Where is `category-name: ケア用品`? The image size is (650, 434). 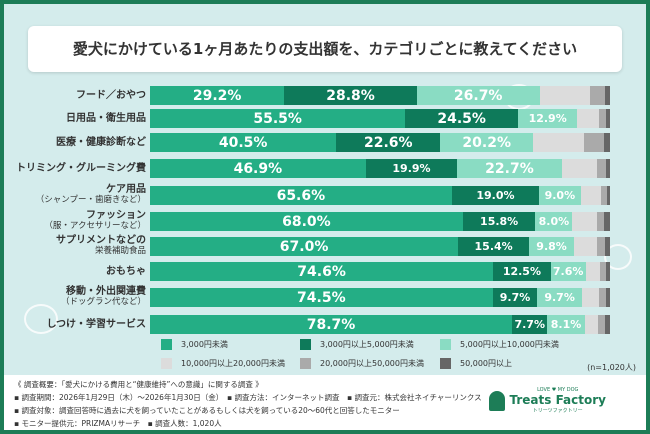
category-name: ケア用品 is located at coordinates (126, 189).